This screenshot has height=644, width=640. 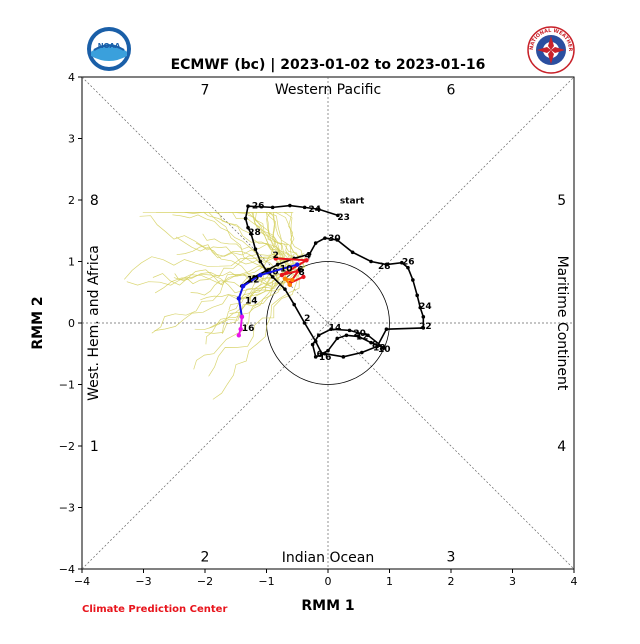 I want to click on y-tick-label: 1, so click(x=71, y=262).